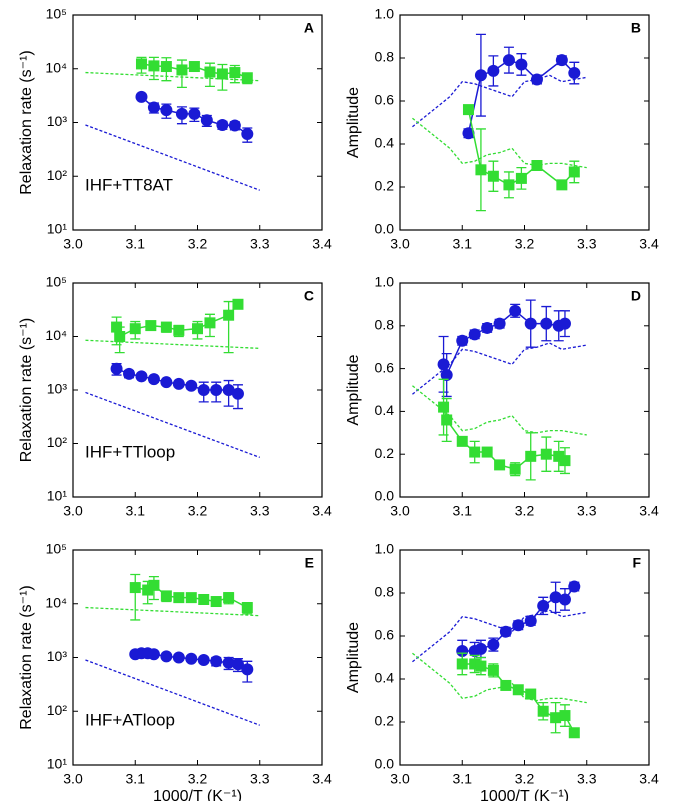 Image resolution: width=675 pixels, height=801 pixels. I want to click on y-tick-label: 0.6, so click(385, 367).